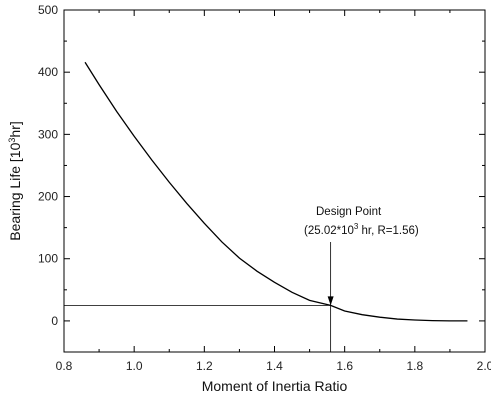  Describe the element at coordinates (414, 366) in the screenshot. I see `x-tick-label: 1.8` at that location.